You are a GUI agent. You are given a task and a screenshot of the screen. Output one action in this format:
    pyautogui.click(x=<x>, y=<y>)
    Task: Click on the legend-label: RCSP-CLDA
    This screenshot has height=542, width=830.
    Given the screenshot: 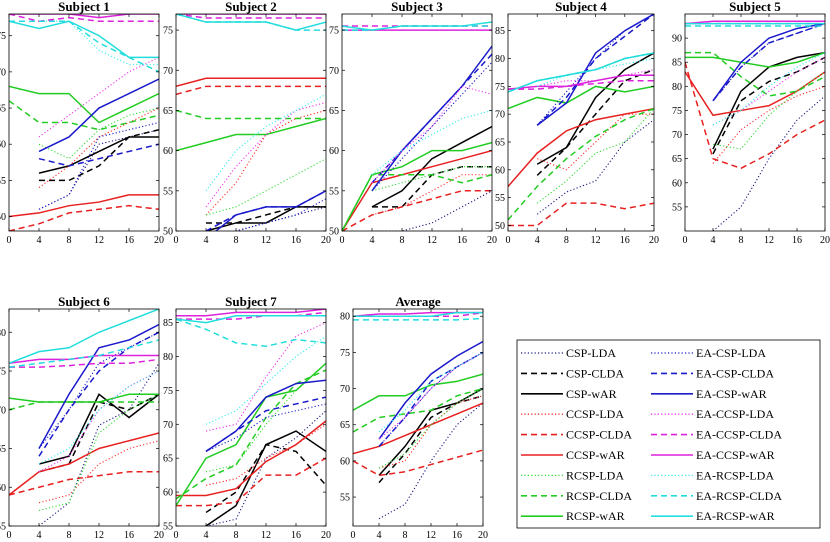 What is the action you would take?
    pyautogui.click(x=599, y=496)
    